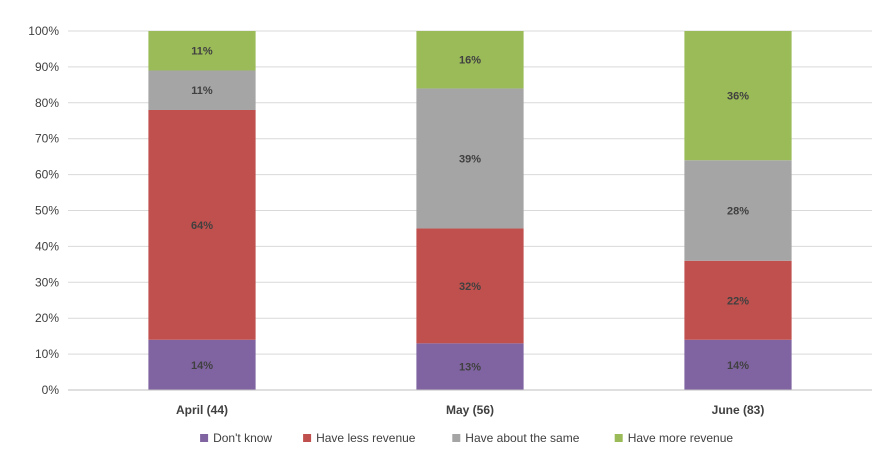 This screenshot has width=882, height=473. What do you see at coordinates (681, 438) in the screenshot?
I see `legend-label: Have more revenue` at bounding box center [681, 438].